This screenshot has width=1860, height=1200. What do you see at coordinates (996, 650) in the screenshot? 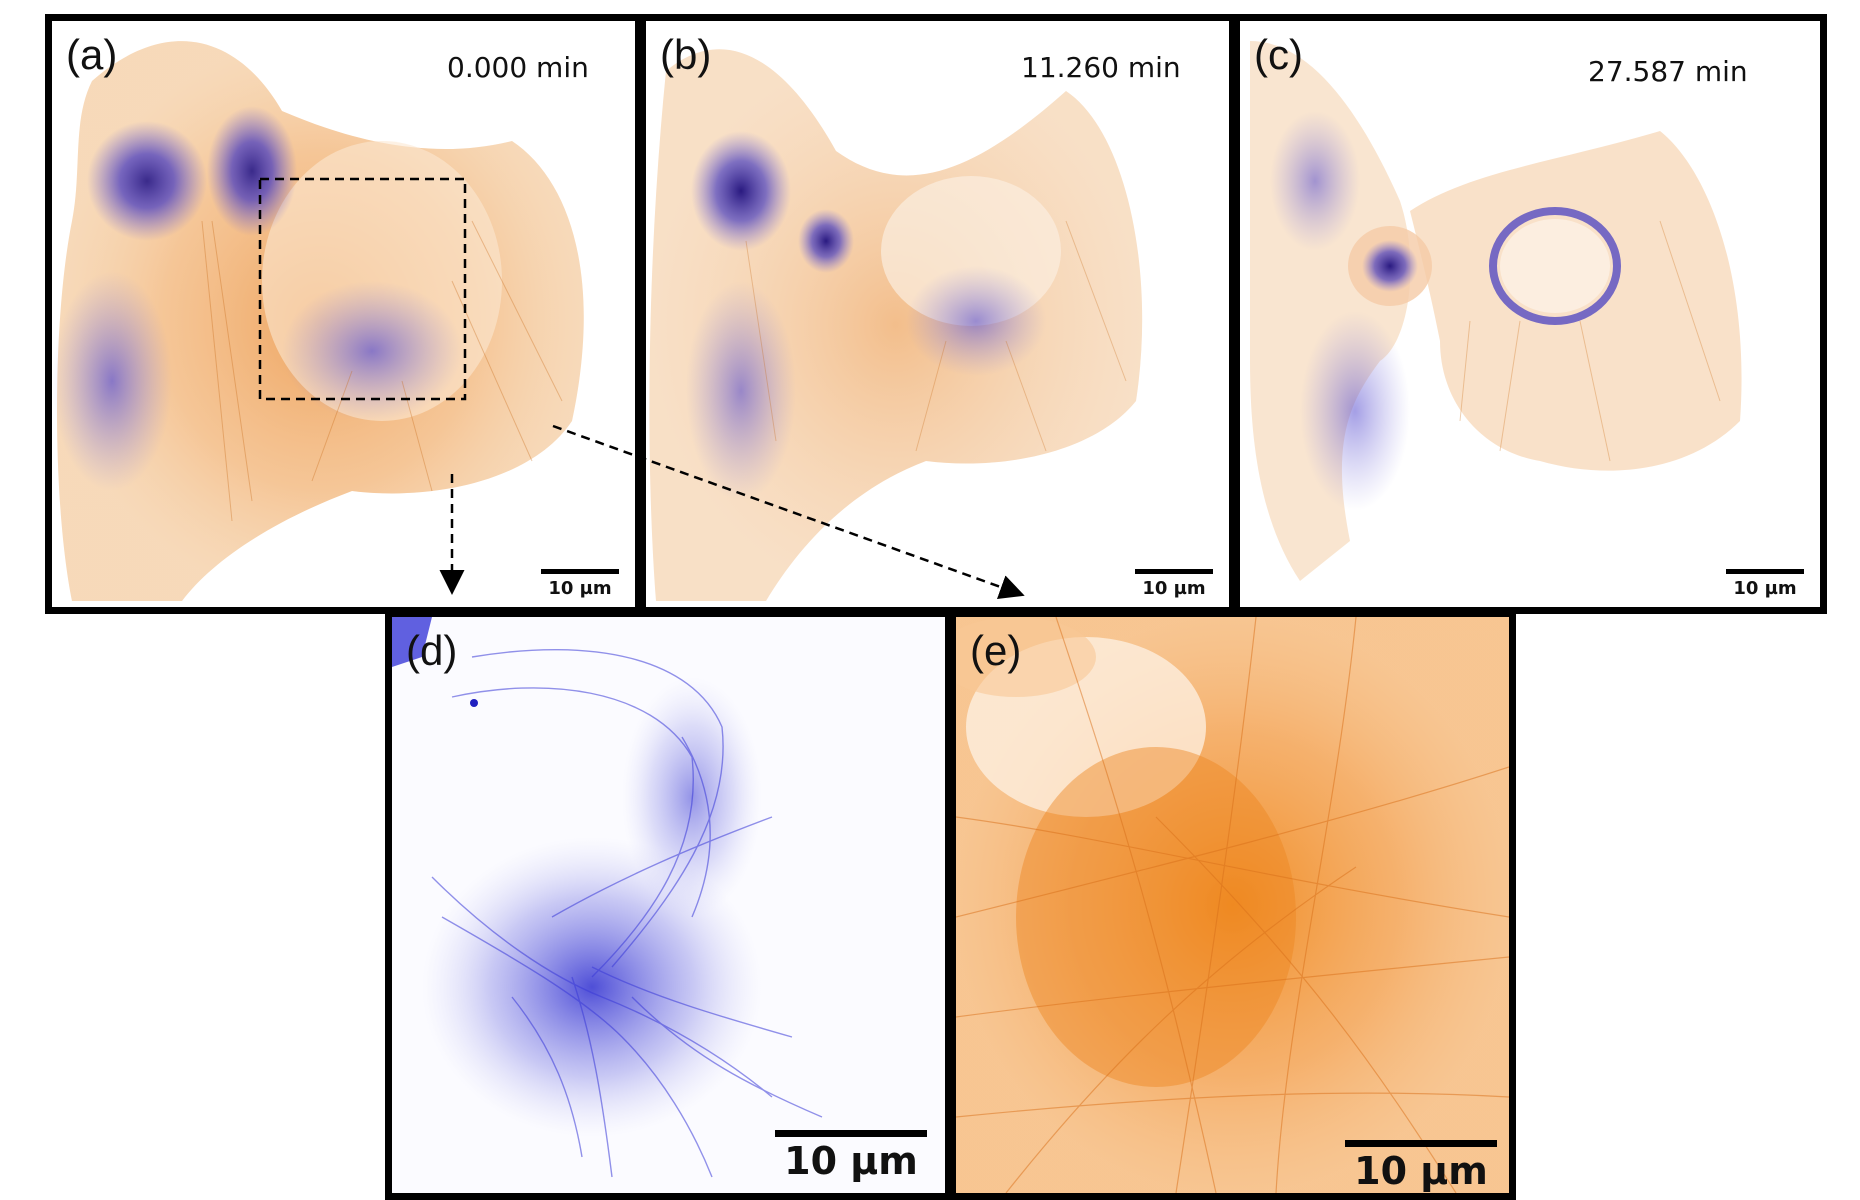
I see `panel-label: (e)` at bounding box center [996, 650].